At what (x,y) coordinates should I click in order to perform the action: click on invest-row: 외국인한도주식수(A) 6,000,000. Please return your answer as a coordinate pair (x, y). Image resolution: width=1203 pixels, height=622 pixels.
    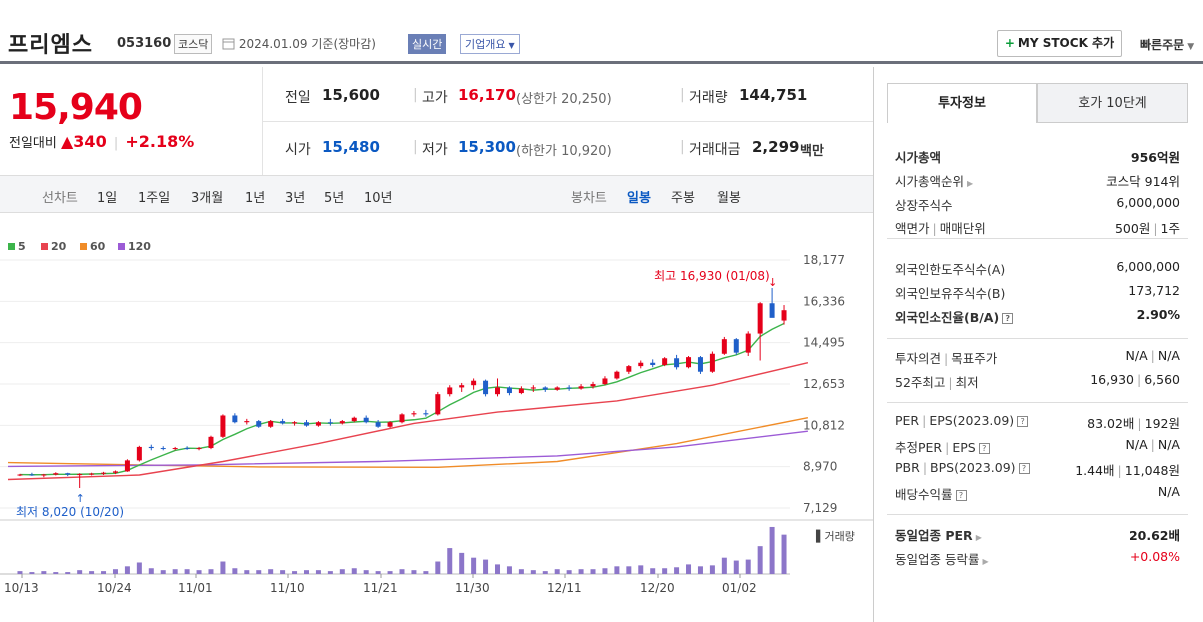
    Looking at the image, I should click on (1037, 269).